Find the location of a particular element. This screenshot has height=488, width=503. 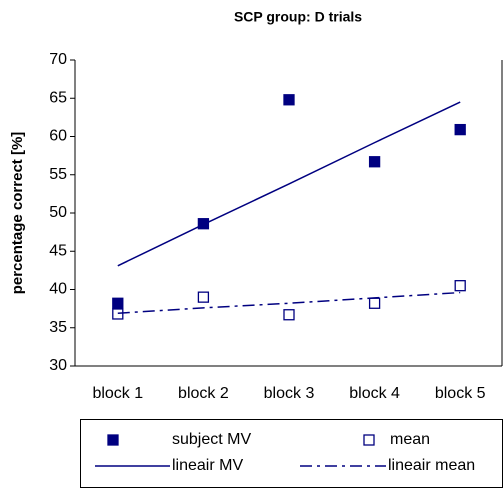

x-tick-label: block 2 is located at coordinates (203, 393).